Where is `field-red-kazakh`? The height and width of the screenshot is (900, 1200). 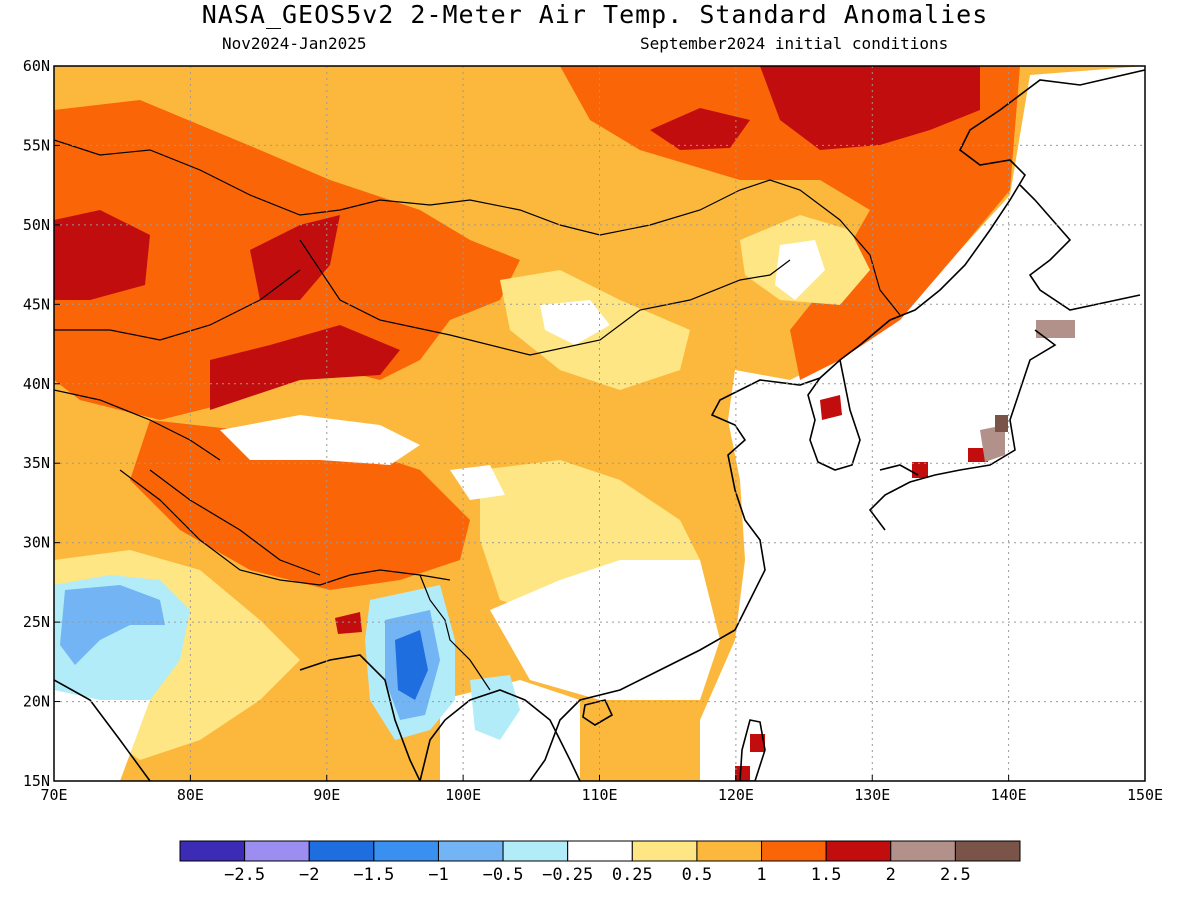 field-red-kazakh is located at coordinates (102, 255).